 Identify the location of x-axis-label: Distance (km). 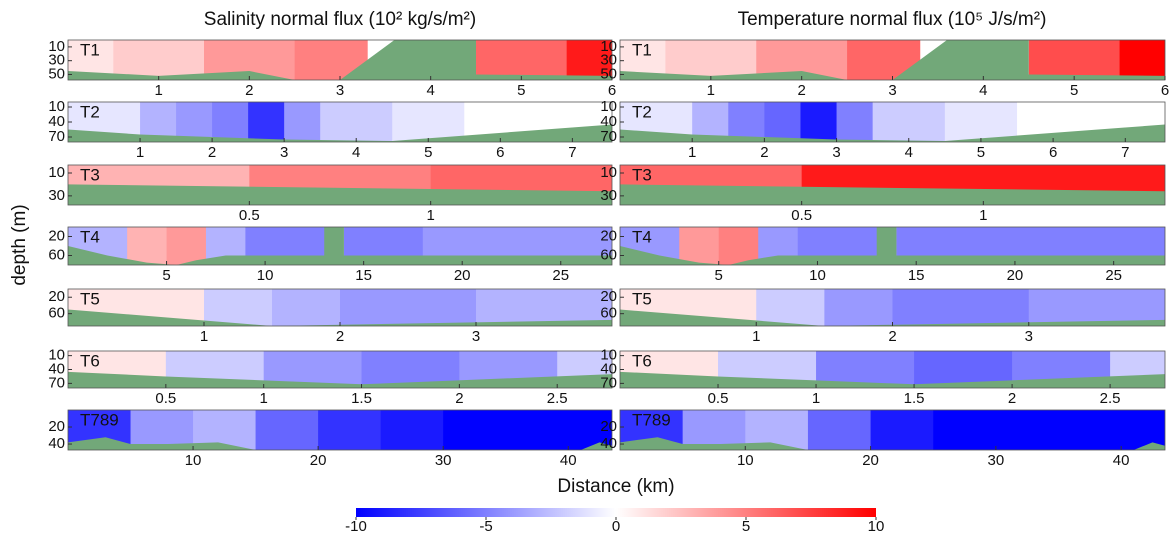
(615, 486).